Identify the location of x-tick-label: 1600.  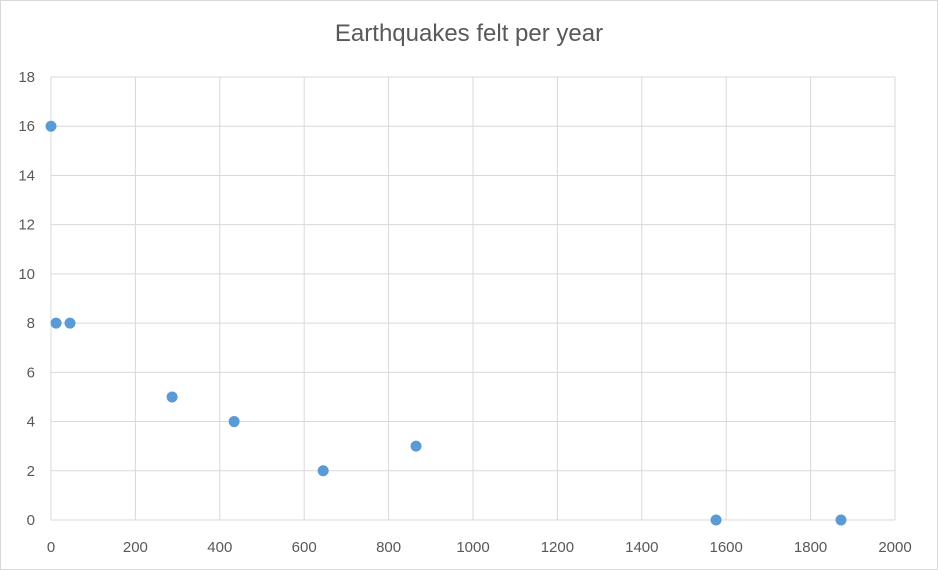
(726, 547).